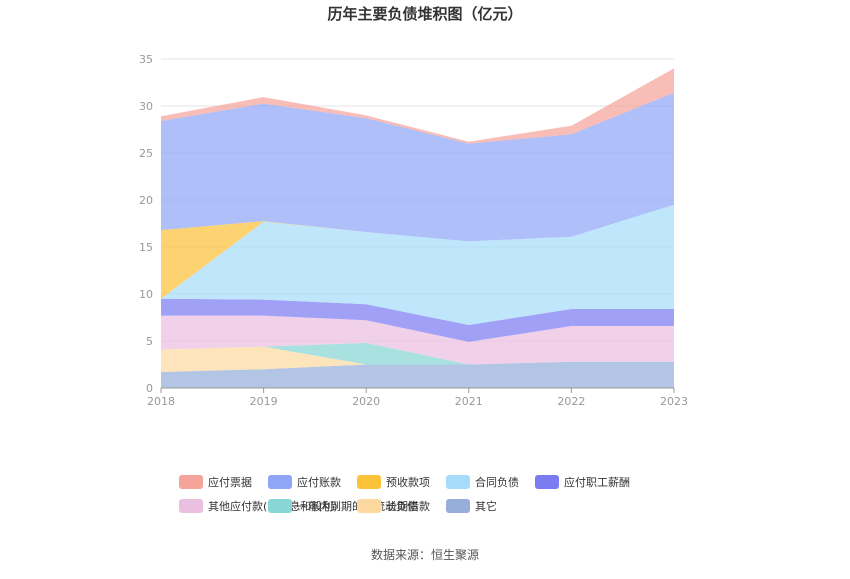 This screenshot has width=850, height=579. I want to click on y-tick-label: 5, so click(149, 341).